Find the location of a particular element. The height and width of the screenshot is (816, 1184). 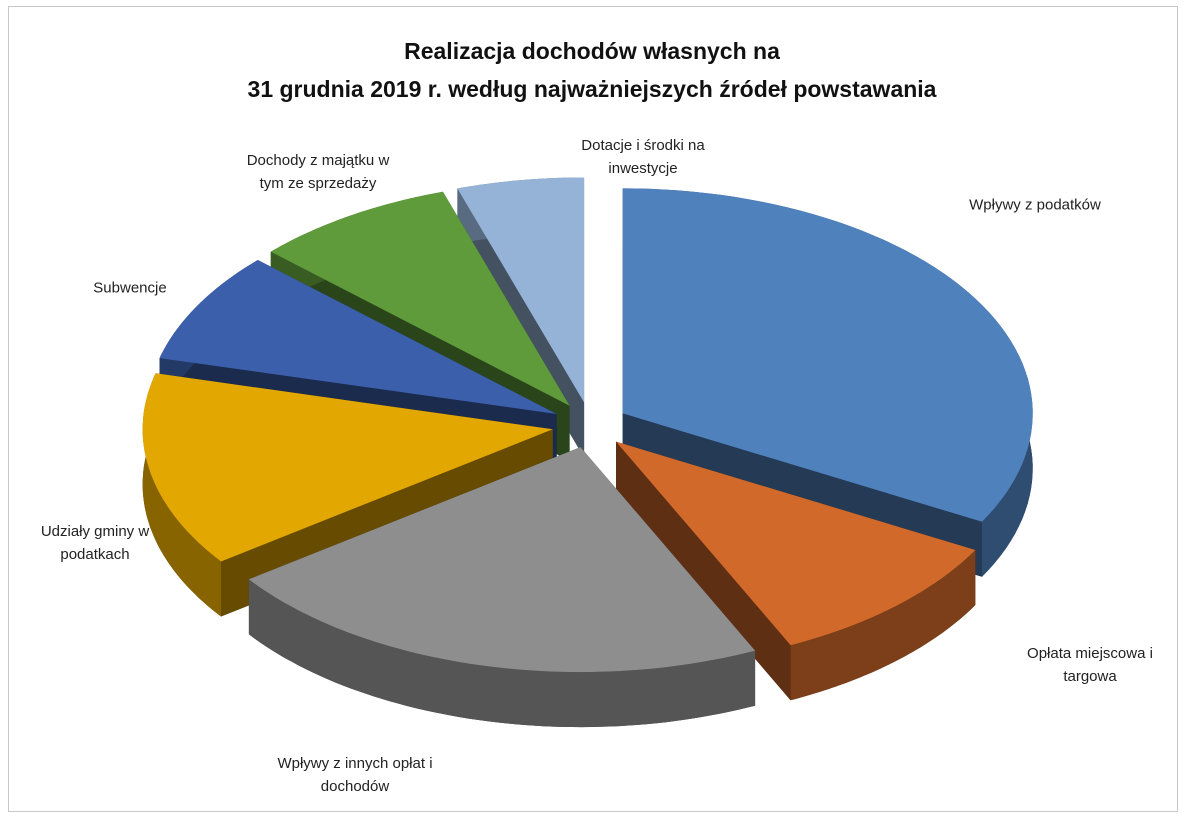

slice-label: Opłata miejscowa i targowa is located at coordinates (1090, 665).